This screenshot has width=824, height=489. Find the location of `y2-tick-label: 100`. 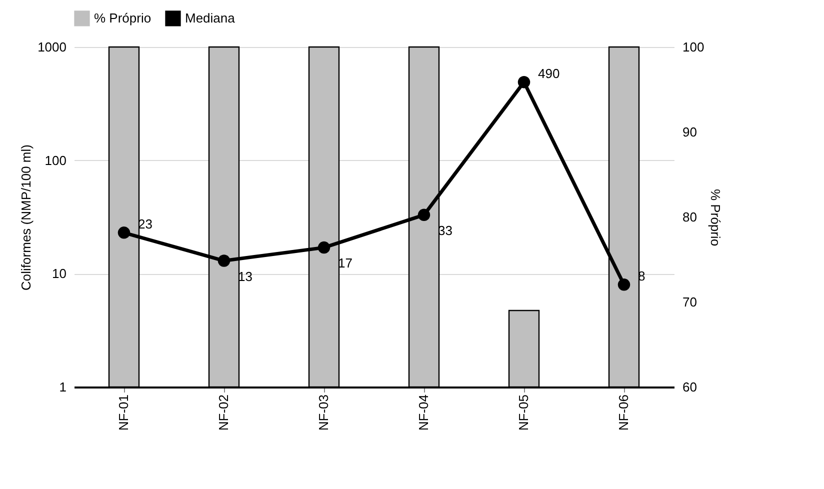

y2-tick-label: 100 is located at coordinates (693, 47).